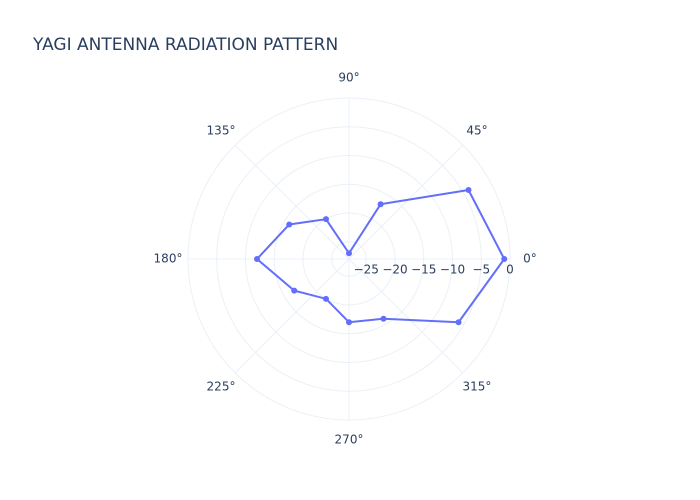 Image resolution: width=700 pixels, height=500 pixels. Describe the element at coordinates (348, 78) in the screenshot. I see `angular-tick-label: 90°` at that location.